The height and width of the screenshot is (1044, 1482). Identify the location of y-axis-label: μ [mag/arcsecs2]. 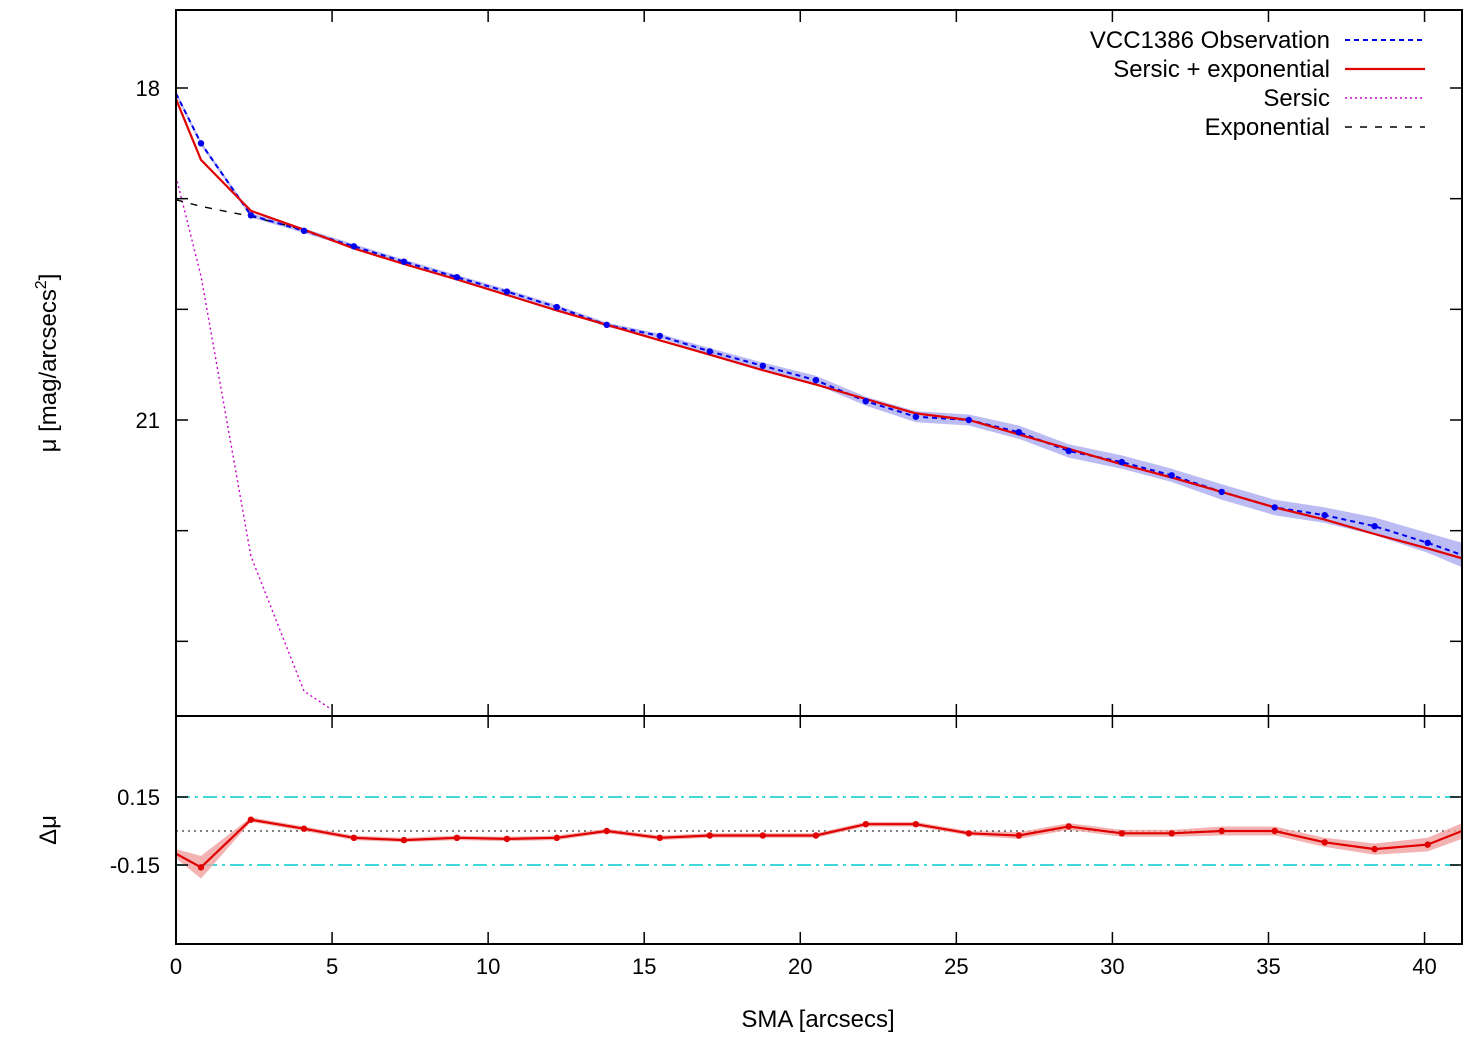
(47, 363).